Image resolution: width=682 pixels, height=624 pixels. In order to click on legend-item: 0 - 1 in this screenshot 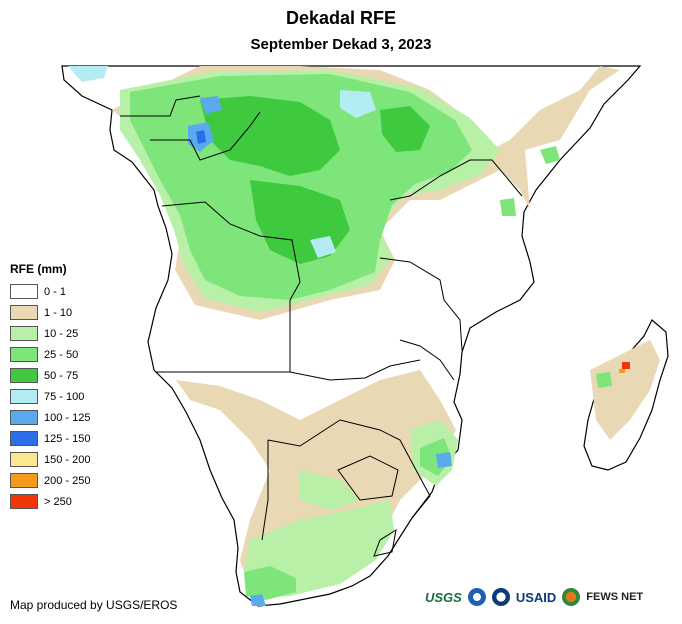, I will do `click(50, 291)`.